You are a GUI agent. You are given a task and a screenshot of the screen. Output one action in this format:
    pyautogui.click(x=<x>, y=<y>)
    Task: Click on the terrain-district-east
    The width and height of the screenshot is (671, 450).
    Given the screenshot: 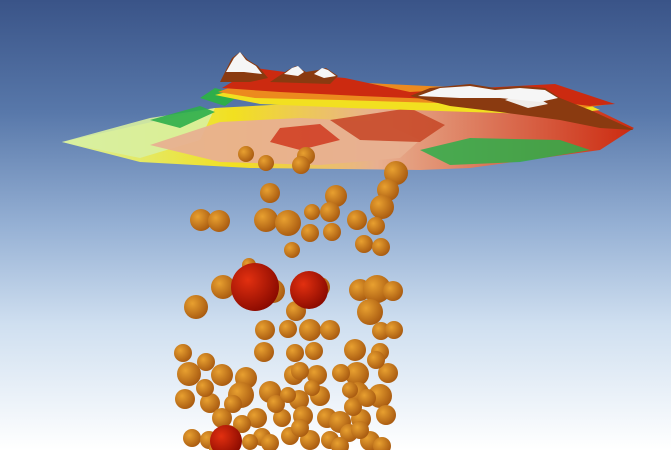 What is the action you would take?
    pyautogui.click(x=387, y=125)
    